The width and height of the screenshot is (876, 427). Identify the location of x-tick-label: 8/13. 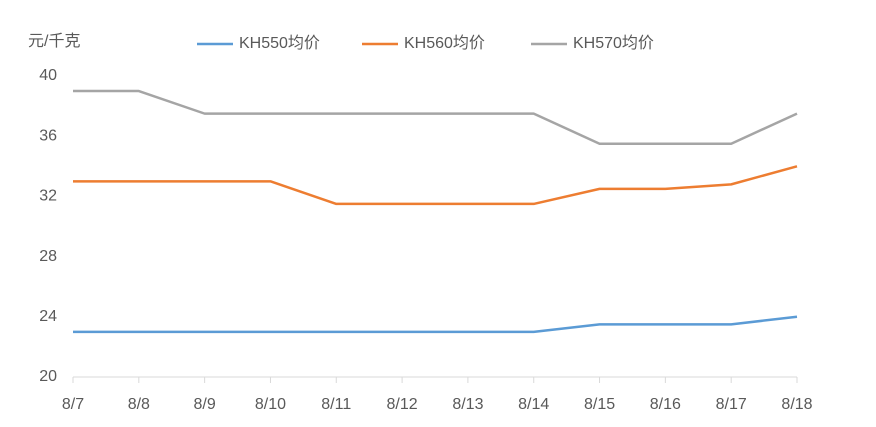
(467, 404).